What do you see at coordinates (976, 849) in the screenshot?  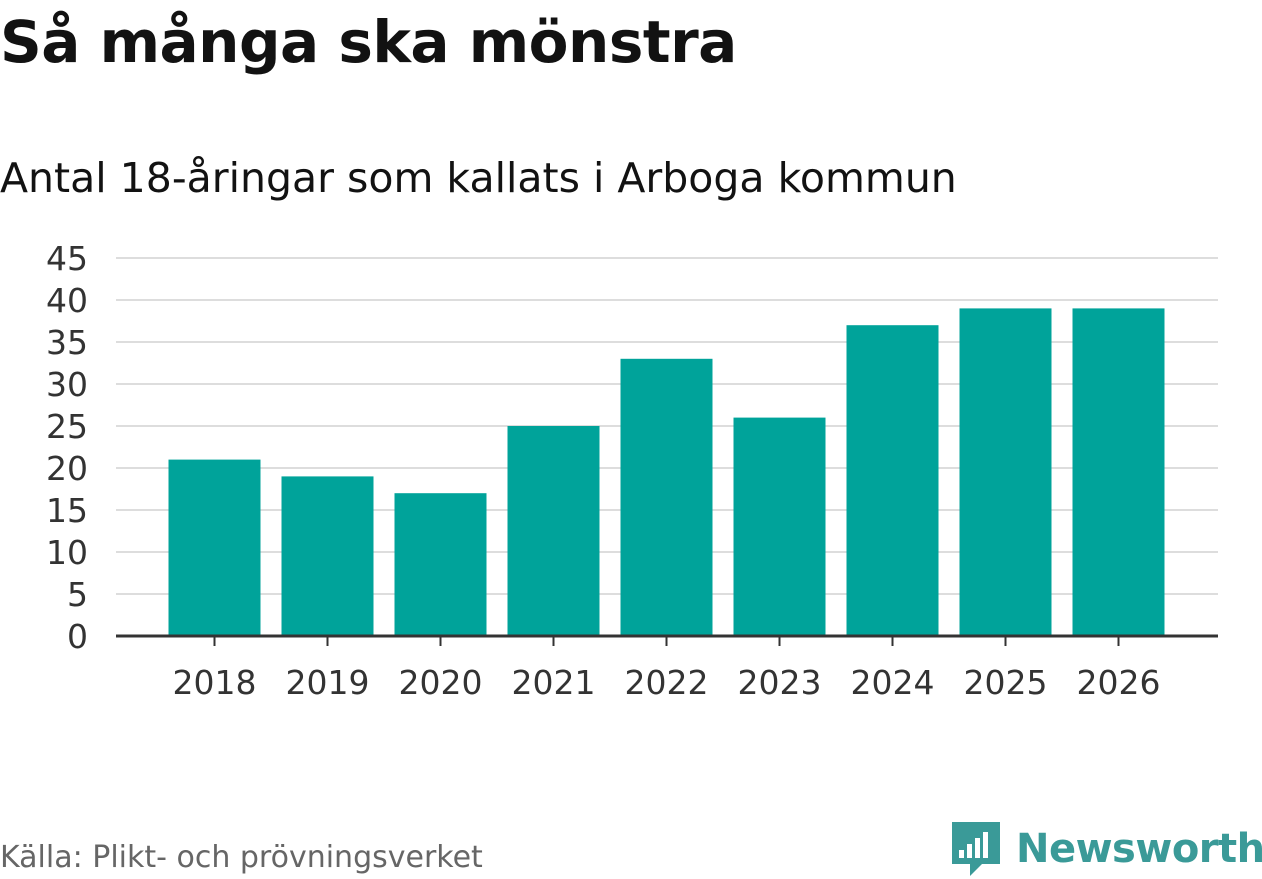 I see `newsworthy-logo-icon` at bounding box center [976, 849].